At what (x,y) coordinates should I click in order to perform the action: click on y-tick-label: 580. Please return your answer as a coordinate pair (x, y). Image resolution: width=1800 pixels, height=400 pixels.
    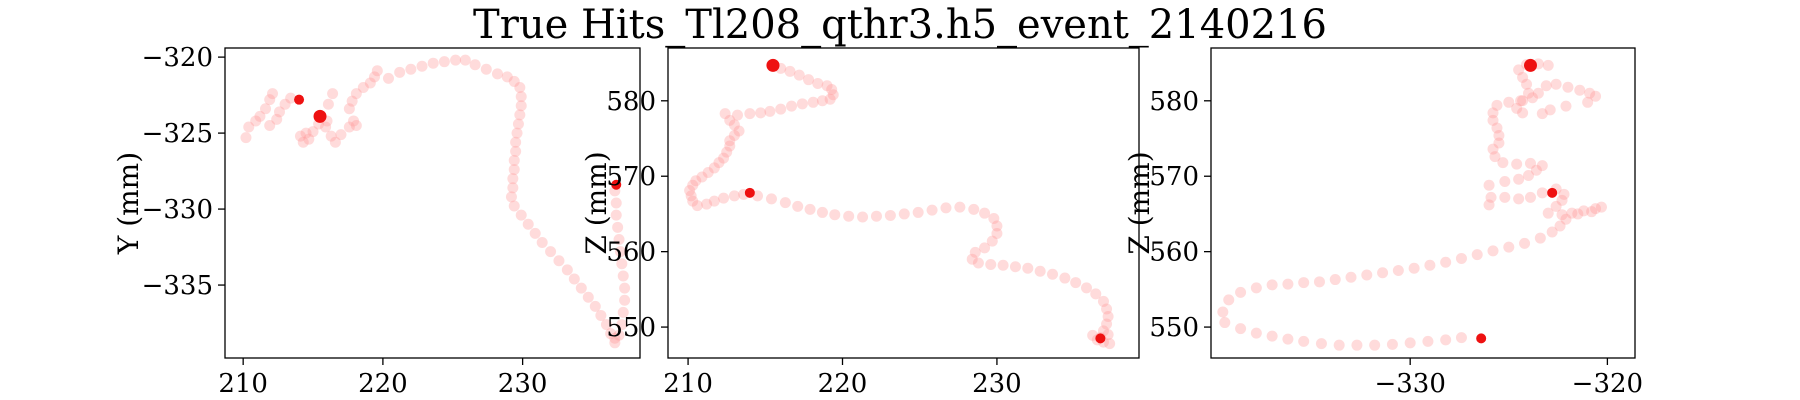
    Looking at the image, I should click on (631, 102).